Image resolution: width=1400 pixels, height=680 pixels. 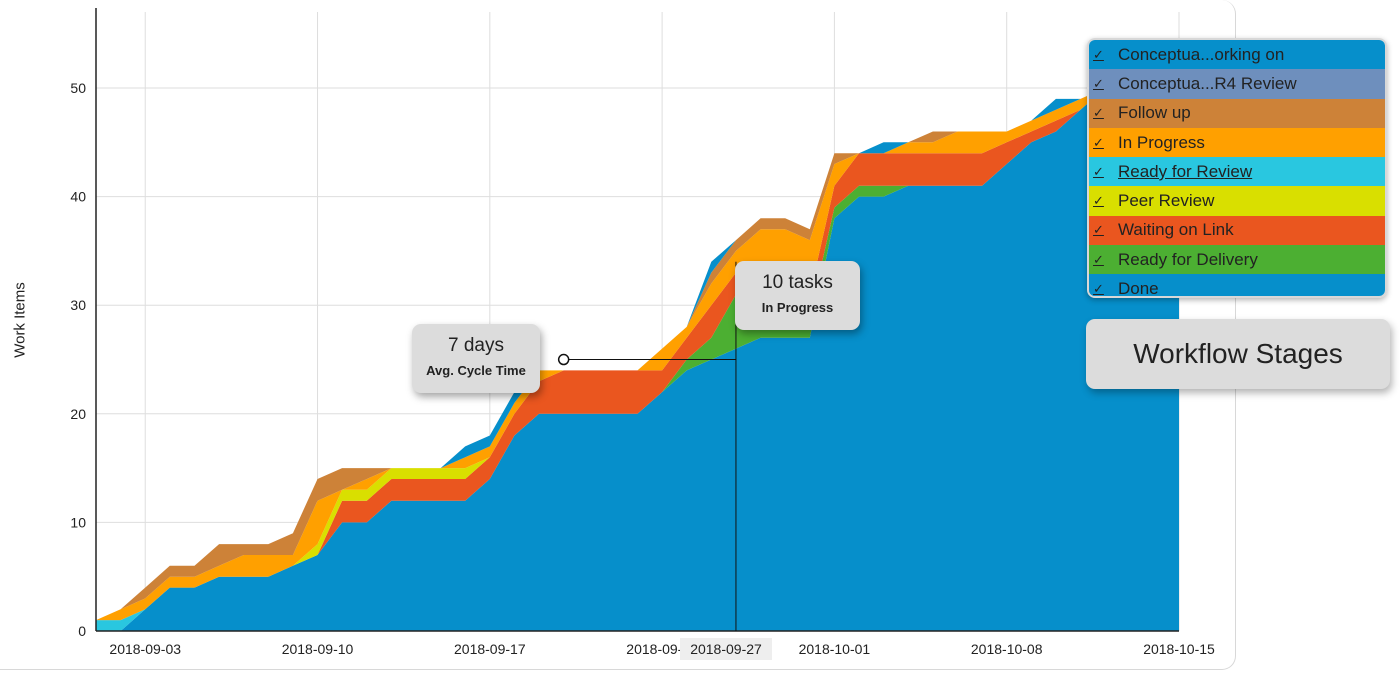 What do you see at coordinates (476, 358) in the screenshot?
I see `cycle-time-callout: 7 days Avg. Cycle Time` at bounding box center [476, 358].